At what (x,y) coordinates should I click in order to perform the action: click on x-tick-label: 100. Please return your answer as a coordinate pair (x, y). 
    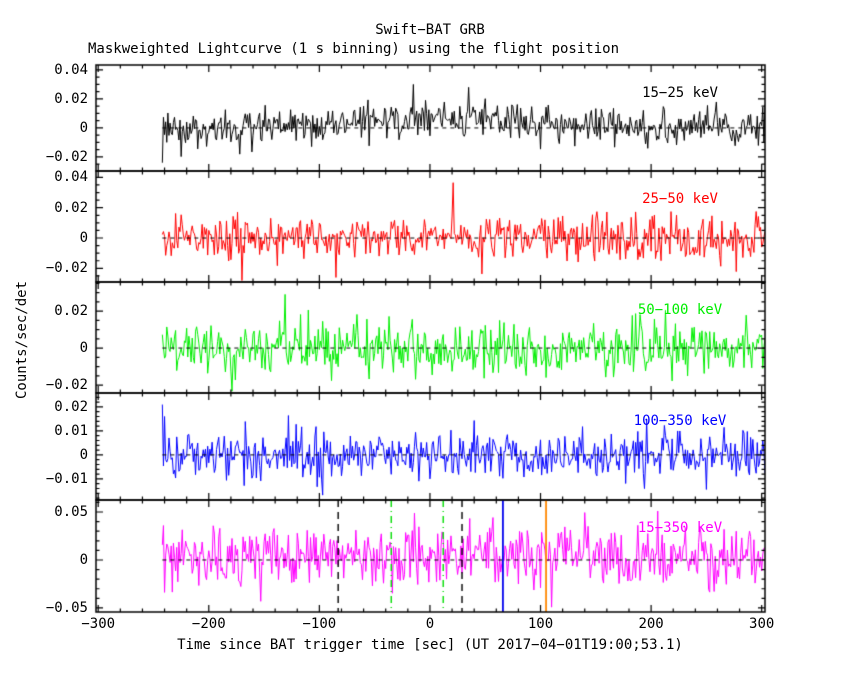
    Looking at the image, I should click on (540, 624).